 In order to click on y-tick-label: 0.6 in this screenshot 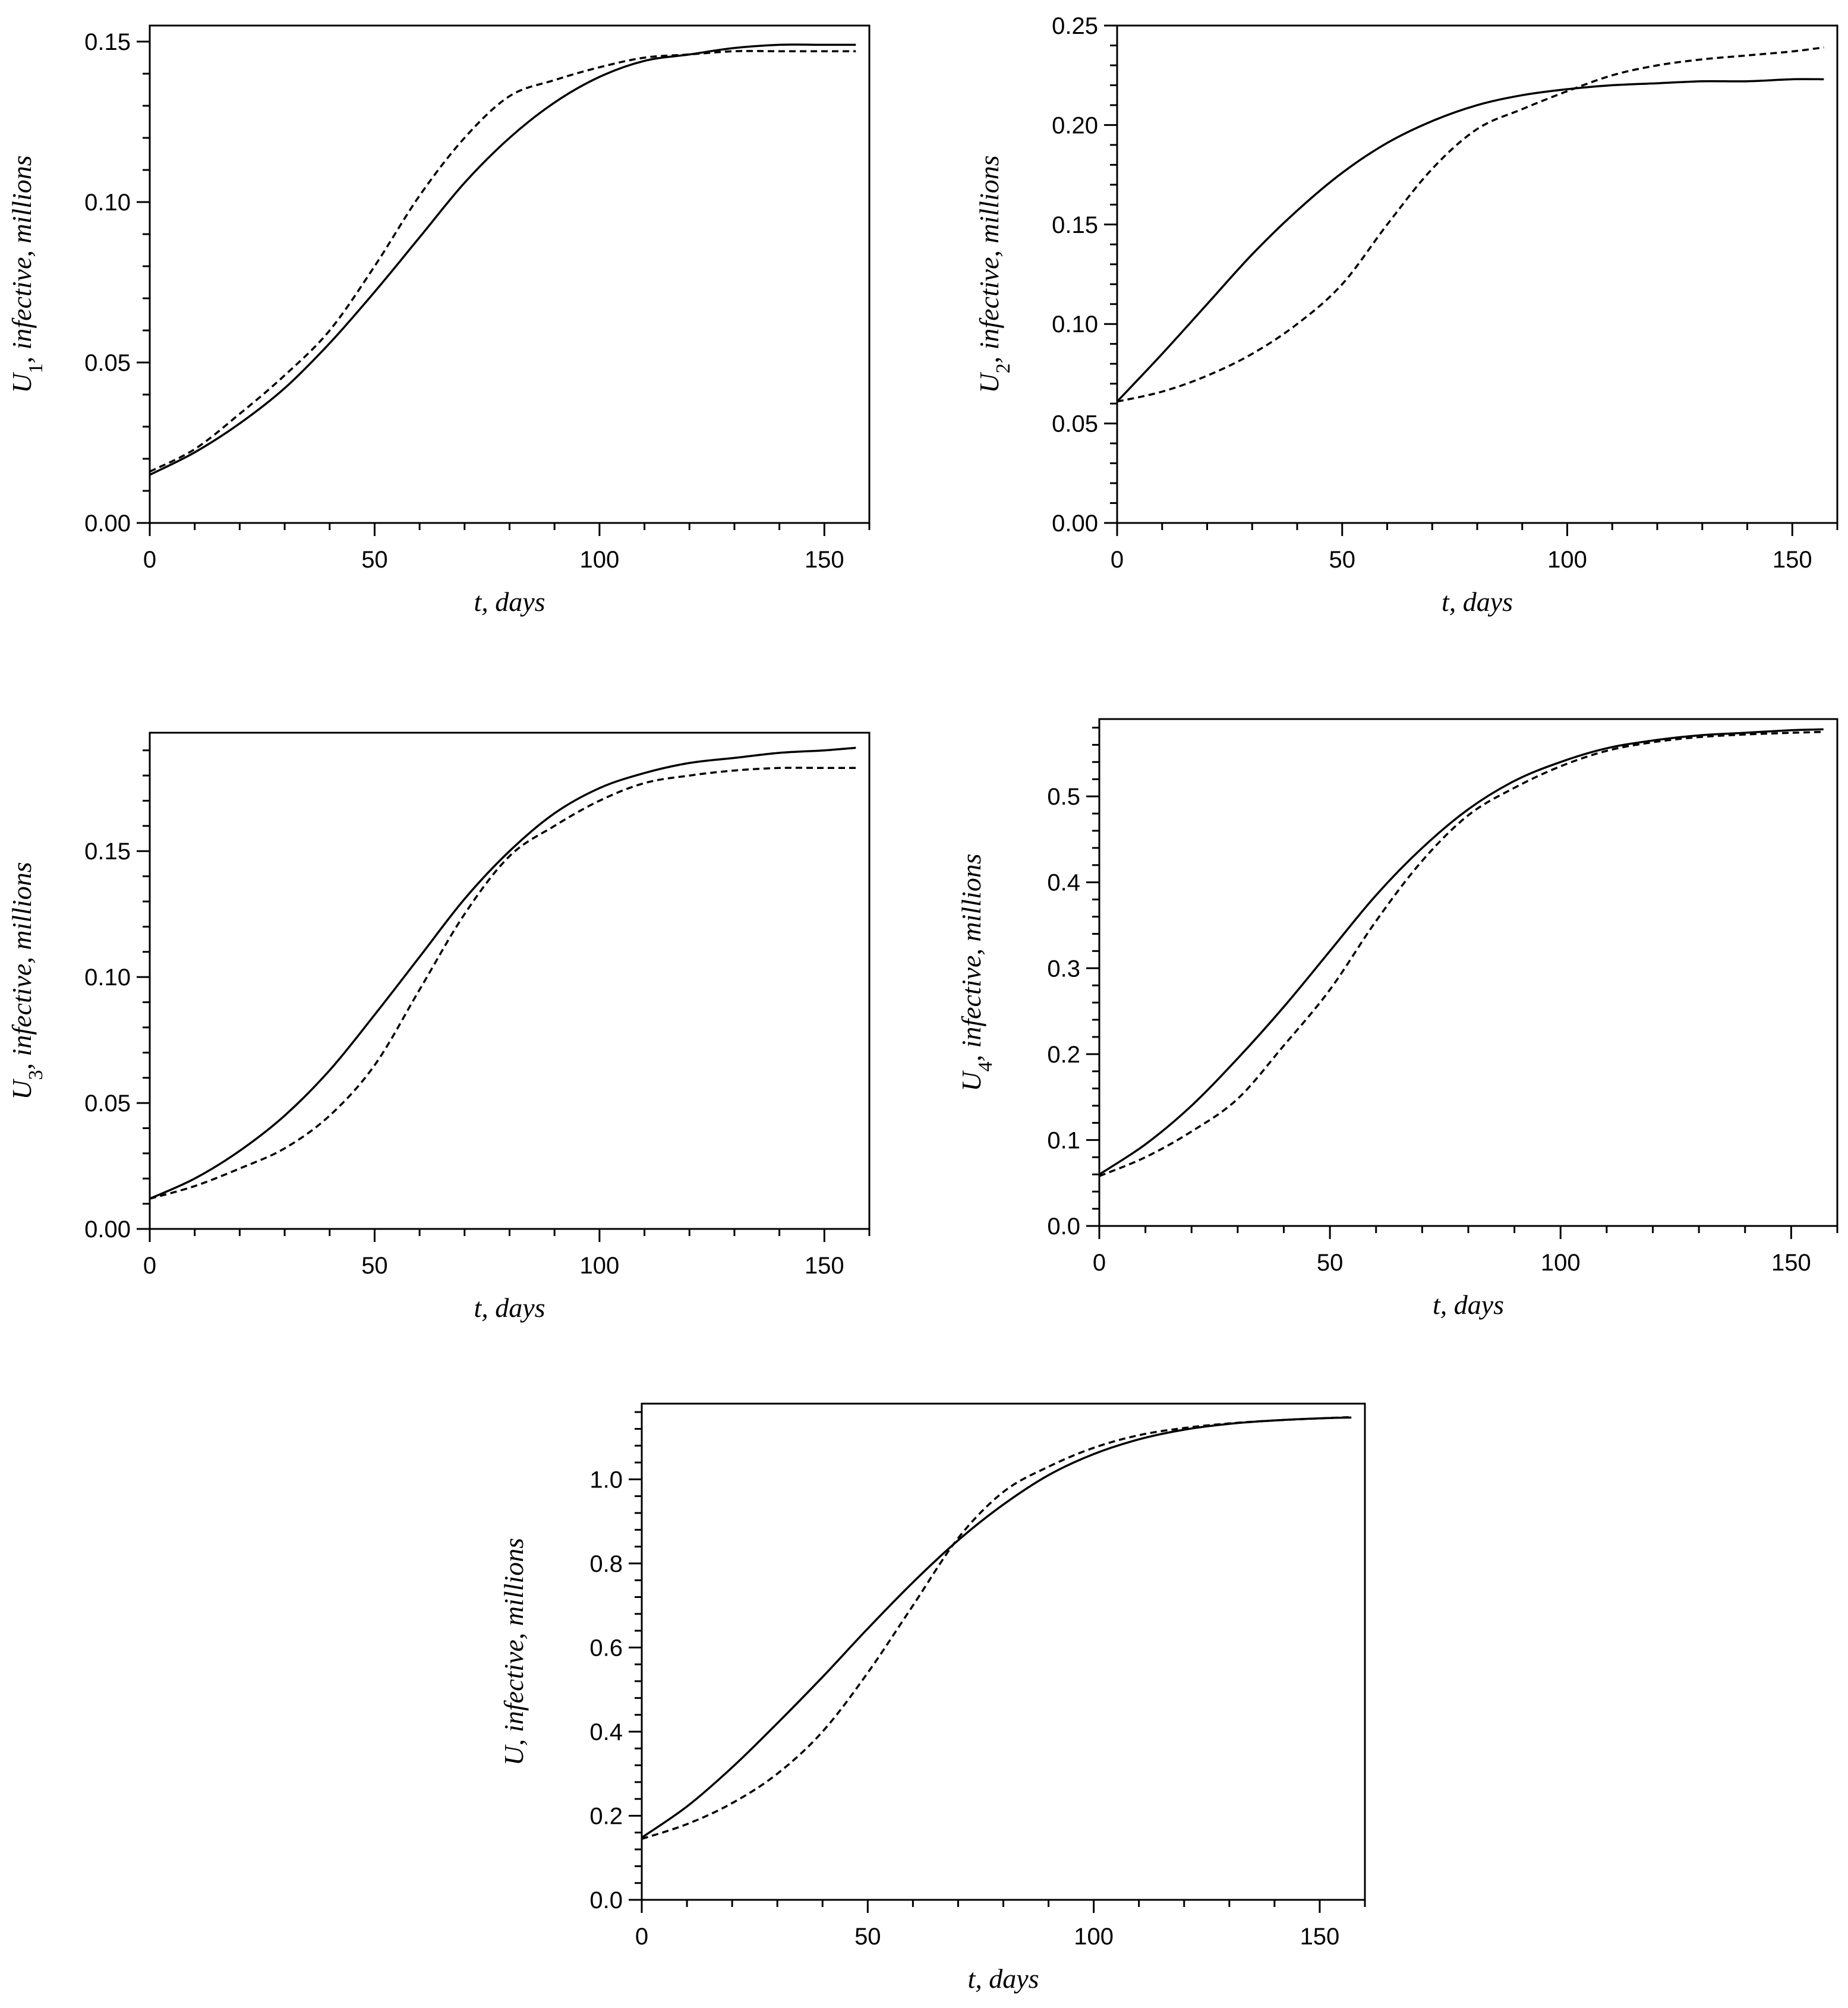, I will do `click(606, 1648)`.